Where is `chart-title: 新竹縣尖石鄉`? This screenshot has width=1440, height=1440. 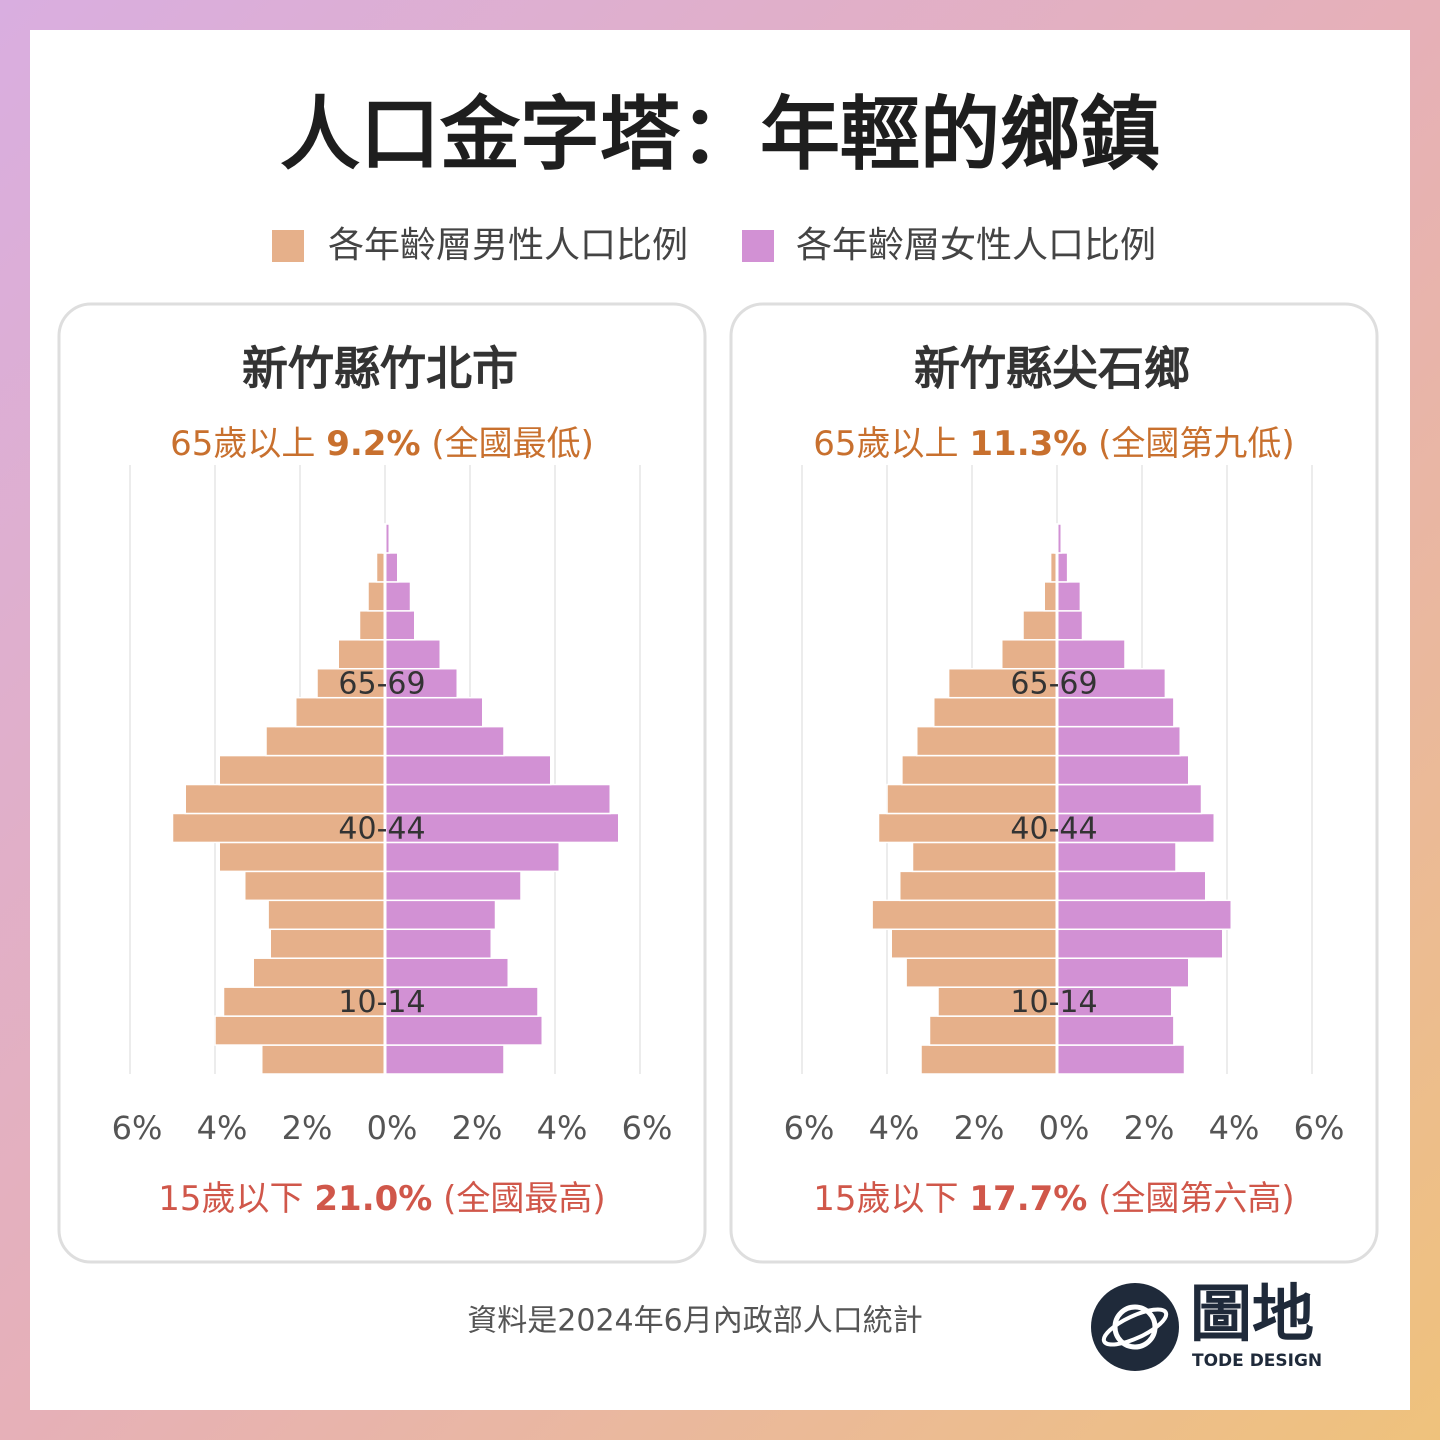
chart-title: 新竹縣尖石鄉 is located at coordinates (1052, 369).